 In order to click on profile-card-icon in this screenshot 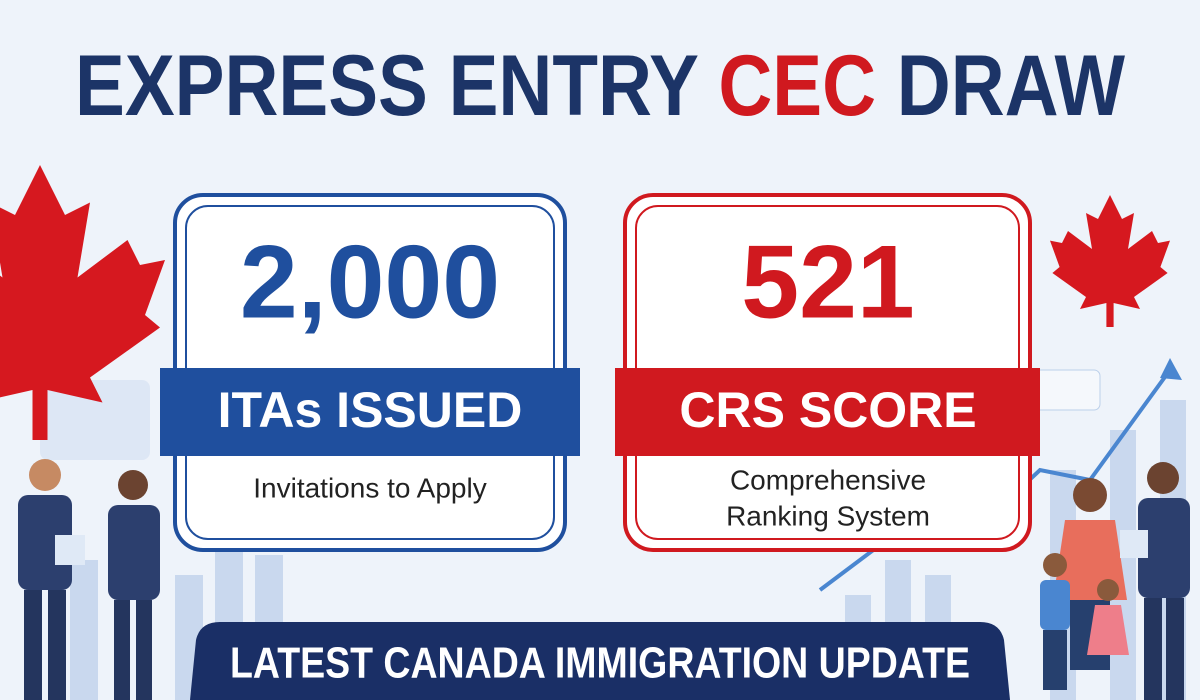, I will do `click(95, 420)`.